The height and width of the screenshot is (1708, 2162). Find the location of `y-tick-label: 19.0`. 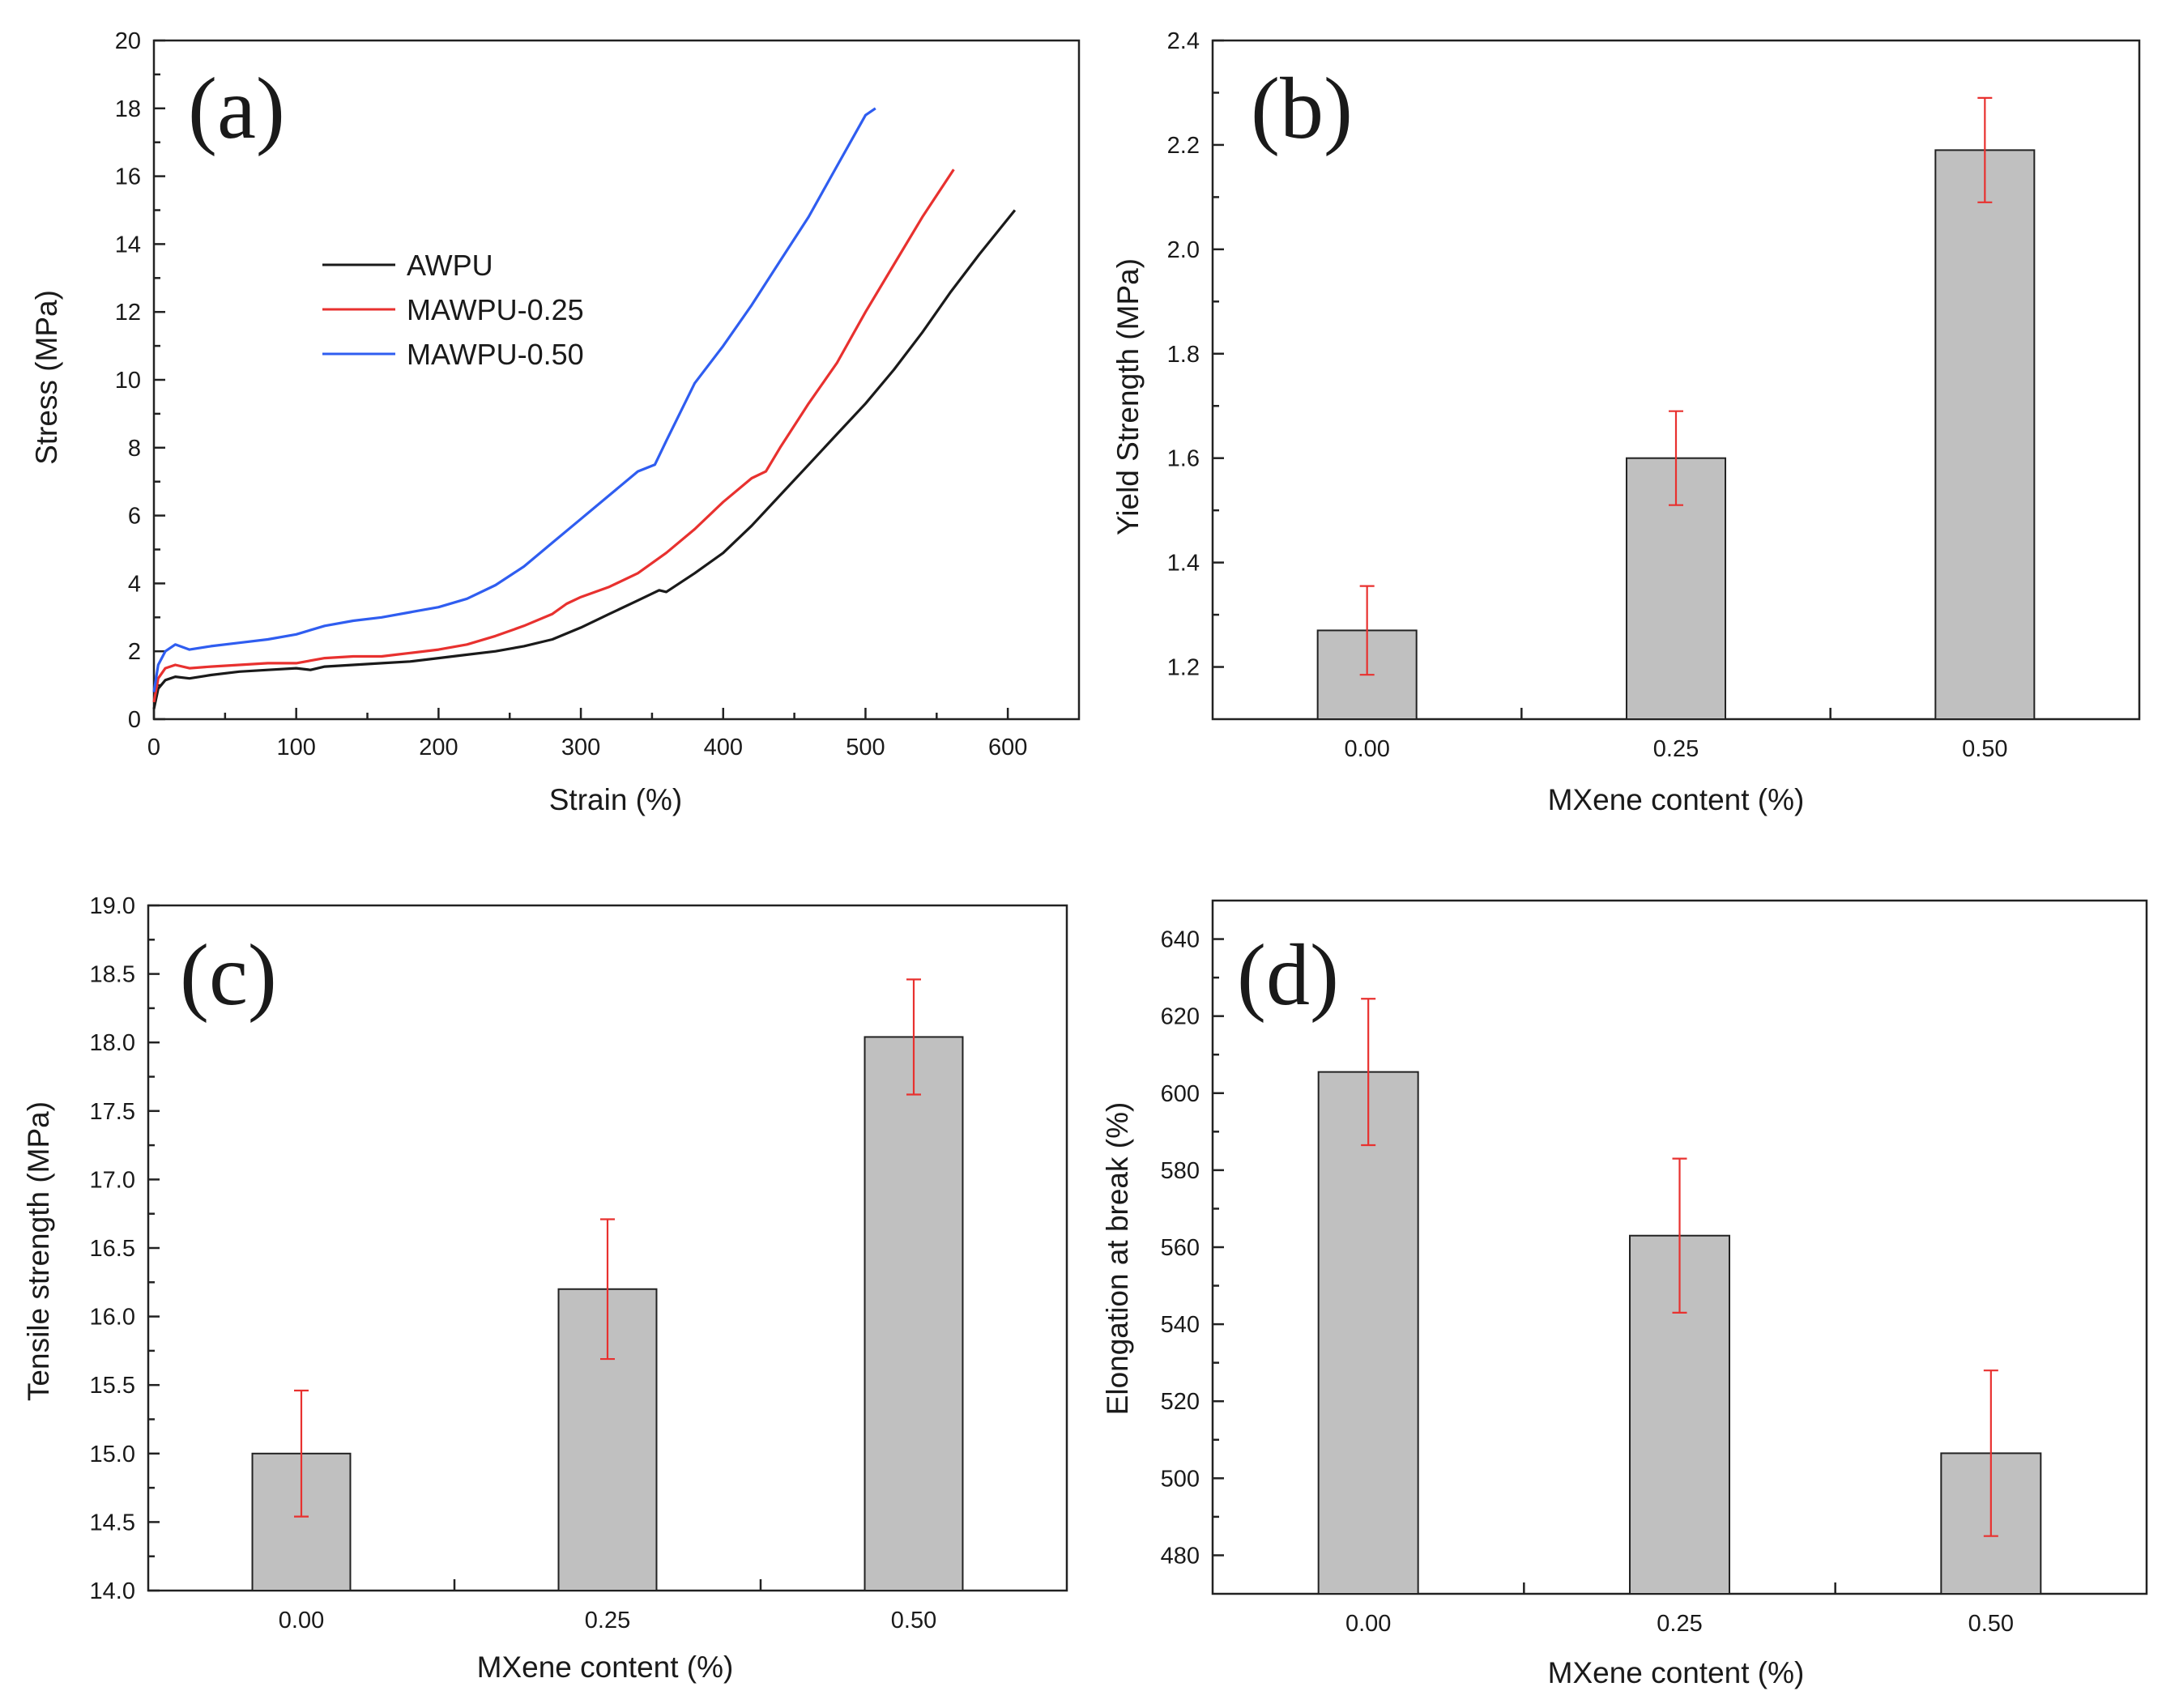

y-tick-label: 19.0 is located at coordinates (112, 906).